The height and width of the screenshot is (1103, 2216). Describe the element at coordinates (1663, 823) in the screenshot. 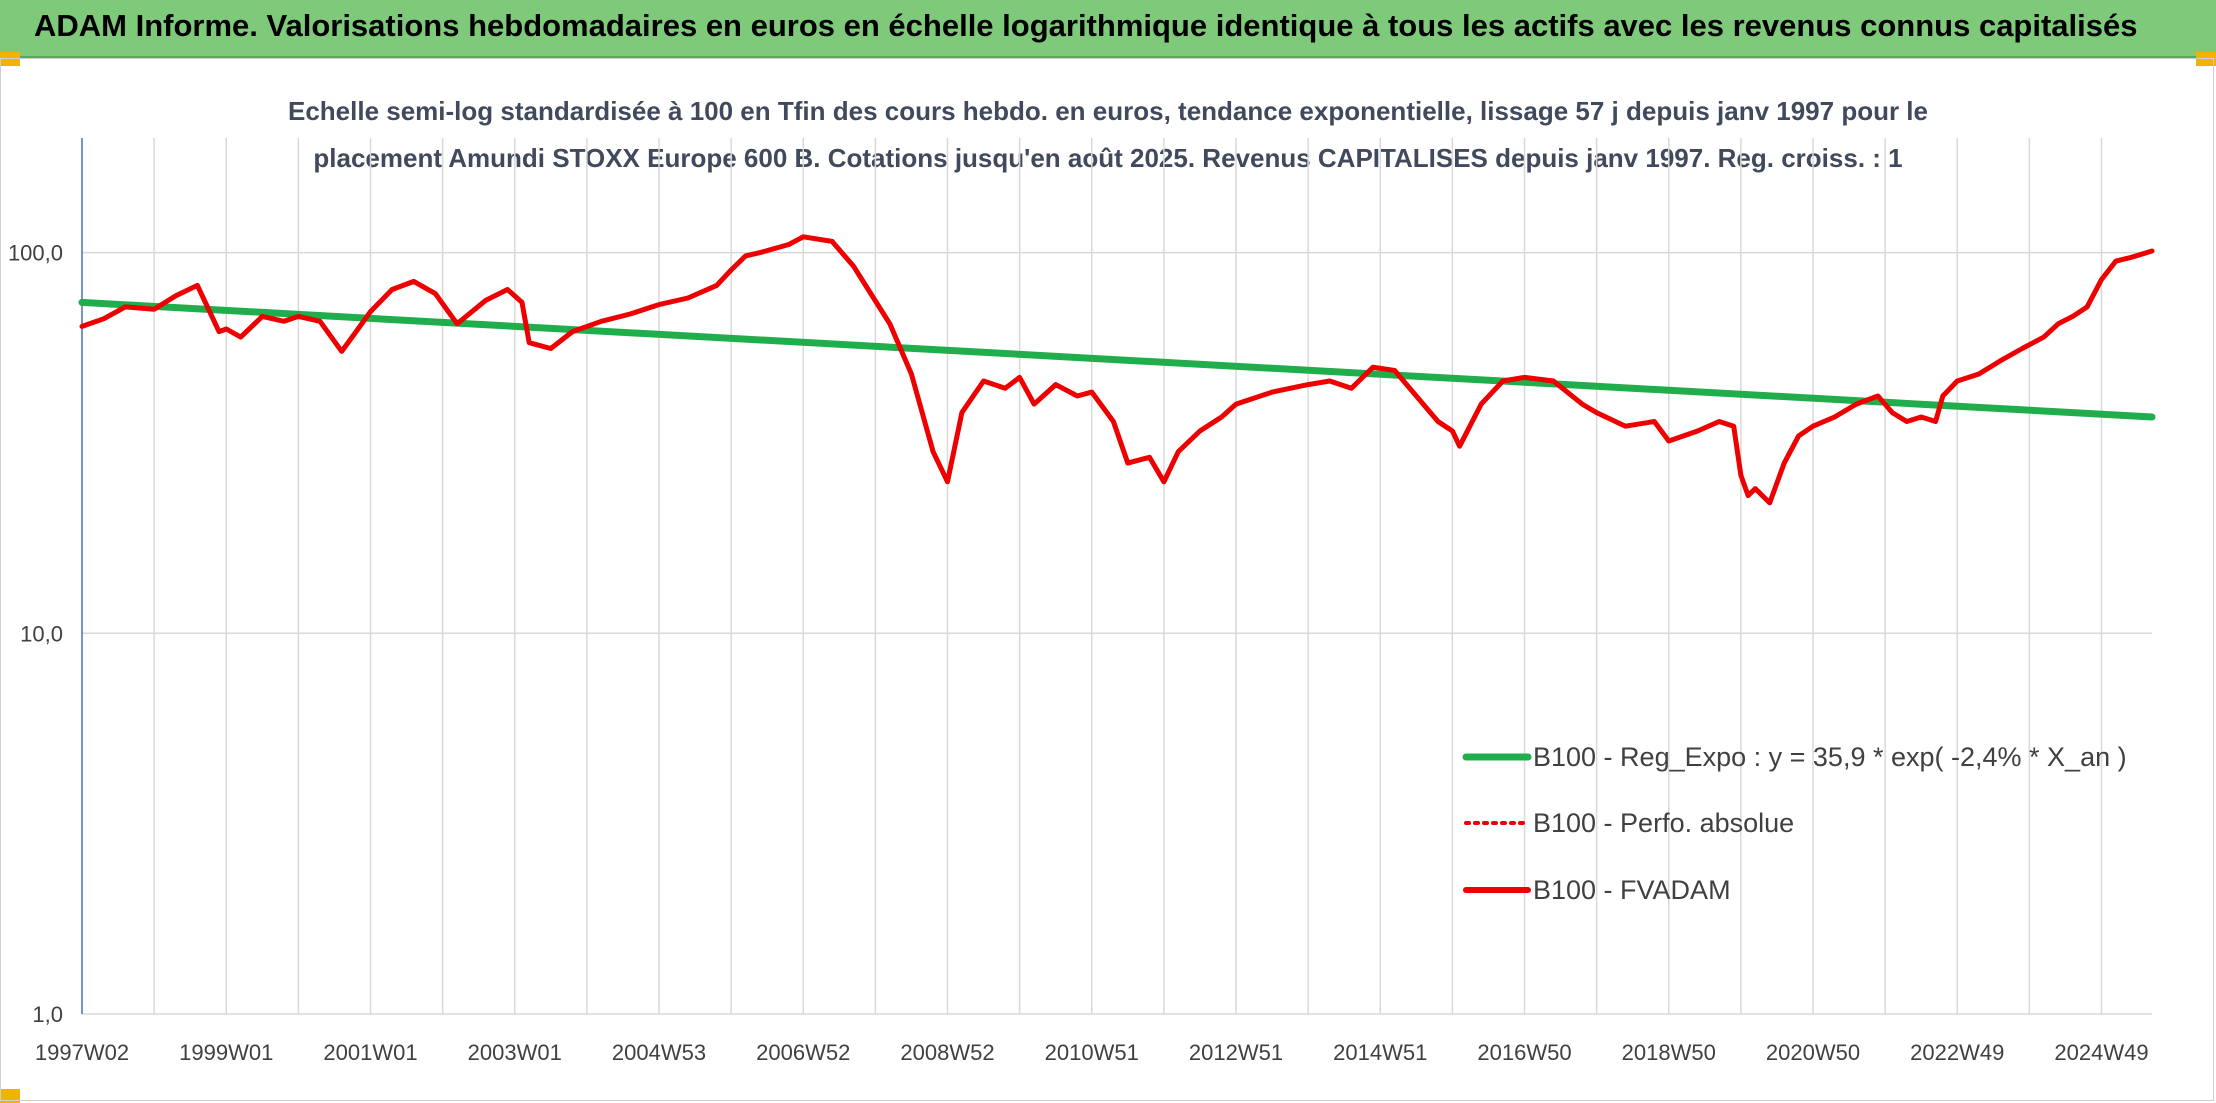

I see `legend-label: B100 - Perfo. absolue` at that location.